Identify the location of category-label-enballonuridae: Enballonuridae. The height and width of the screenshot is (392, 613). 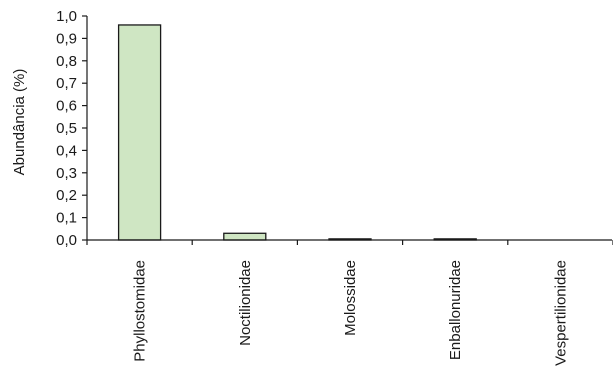
(455, 310).